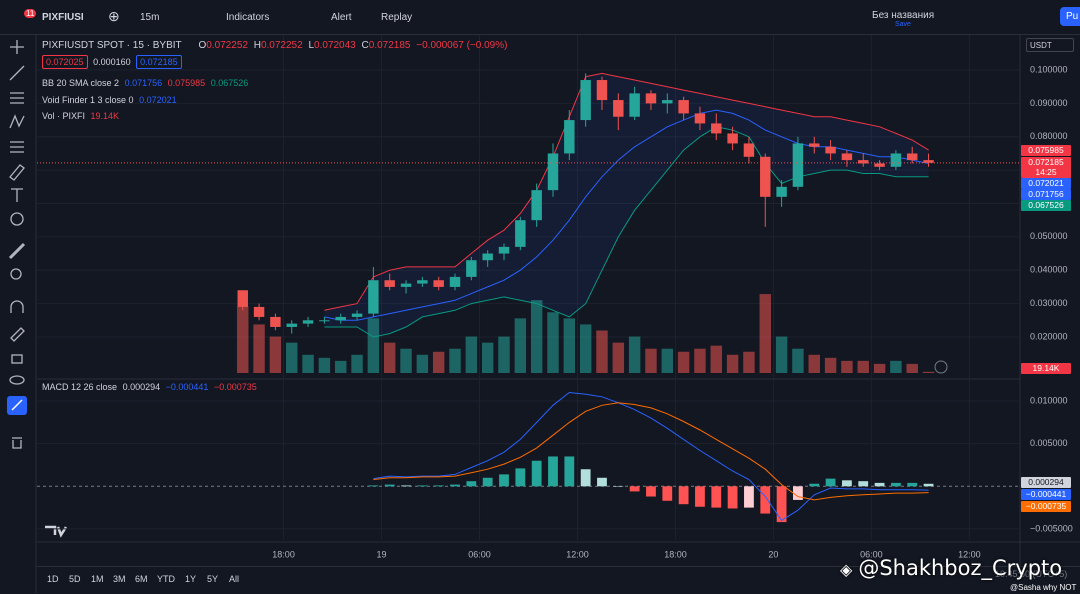 The width and height of the screenshot is (1080, 594). What do you see at coordinates (341, 17) in the screenshot?
I see `alert-button: Alert` at bounding box center [341, 17].